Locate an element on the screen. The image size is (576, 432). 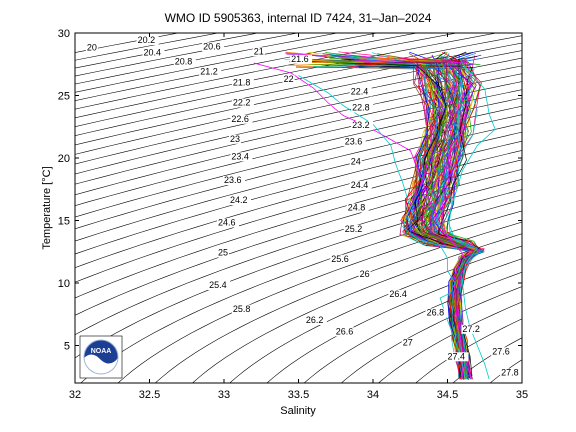
contour-label: 24.6 is located at coordinates (227, 223).